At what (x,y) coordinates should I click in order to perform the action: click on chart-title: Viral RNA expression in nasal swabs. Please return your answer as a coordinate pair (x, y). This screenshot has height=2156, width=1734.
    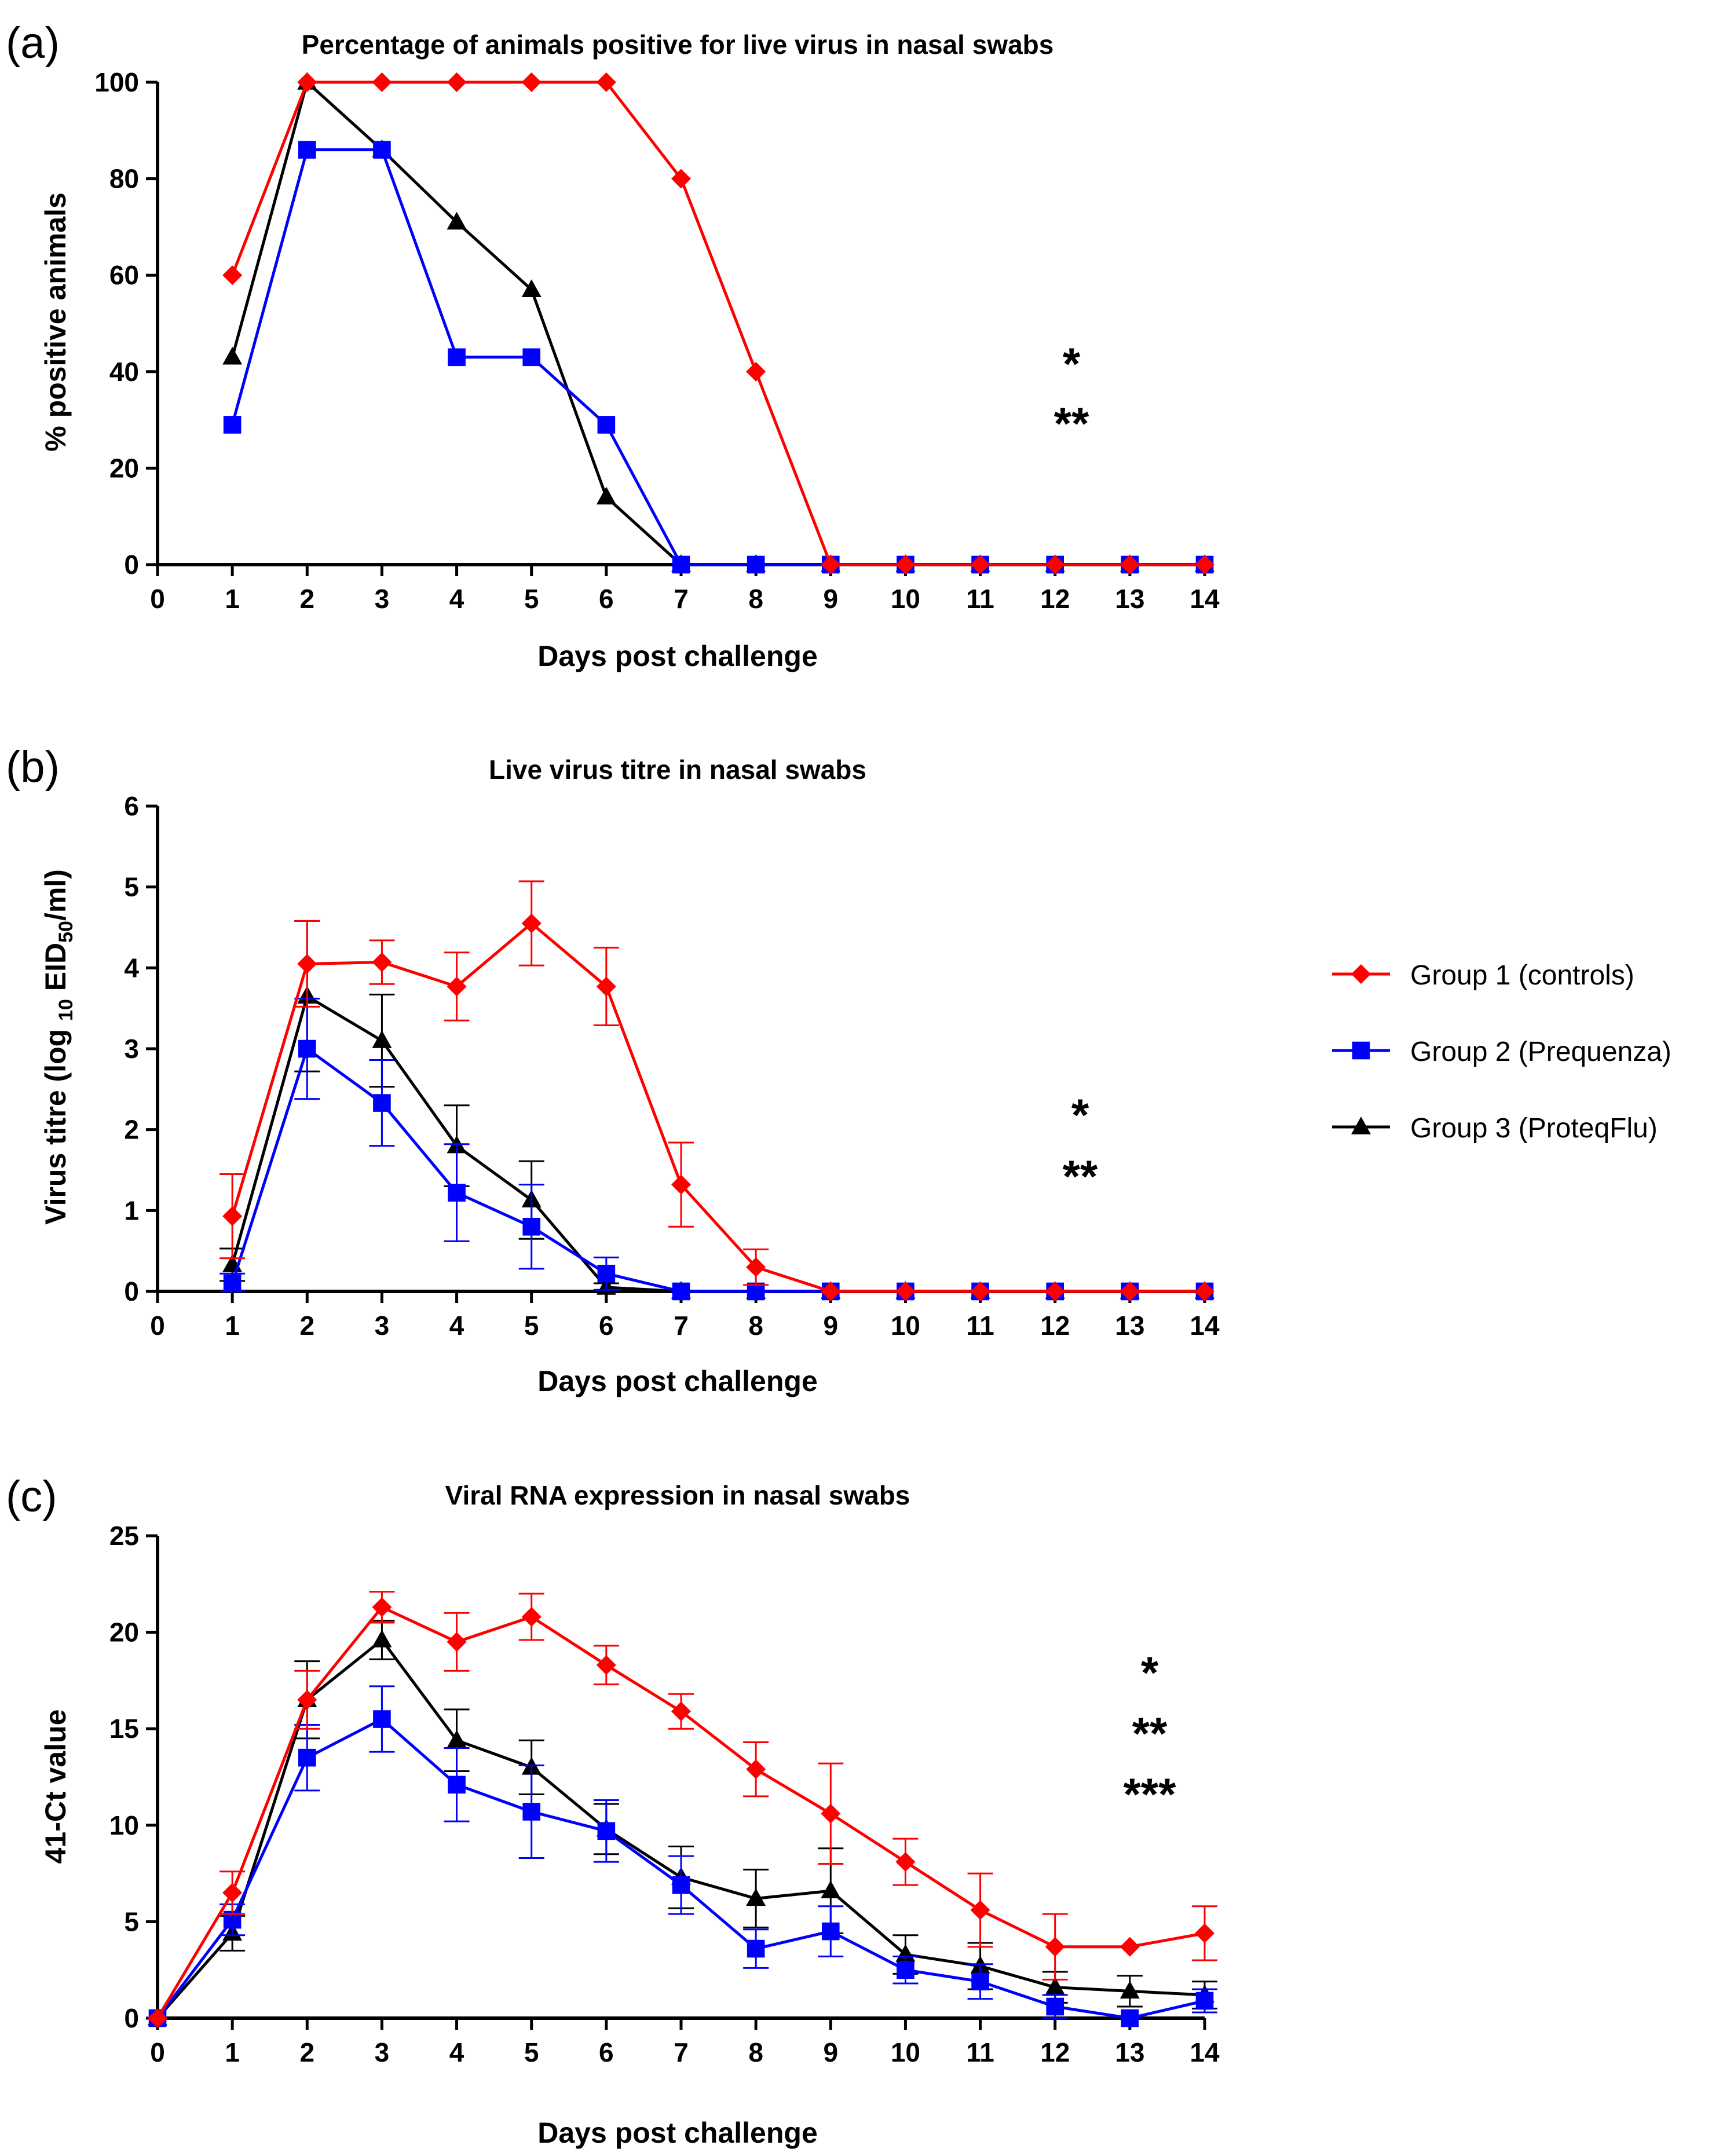
    Looking at the image, I should click on (678, 1495).